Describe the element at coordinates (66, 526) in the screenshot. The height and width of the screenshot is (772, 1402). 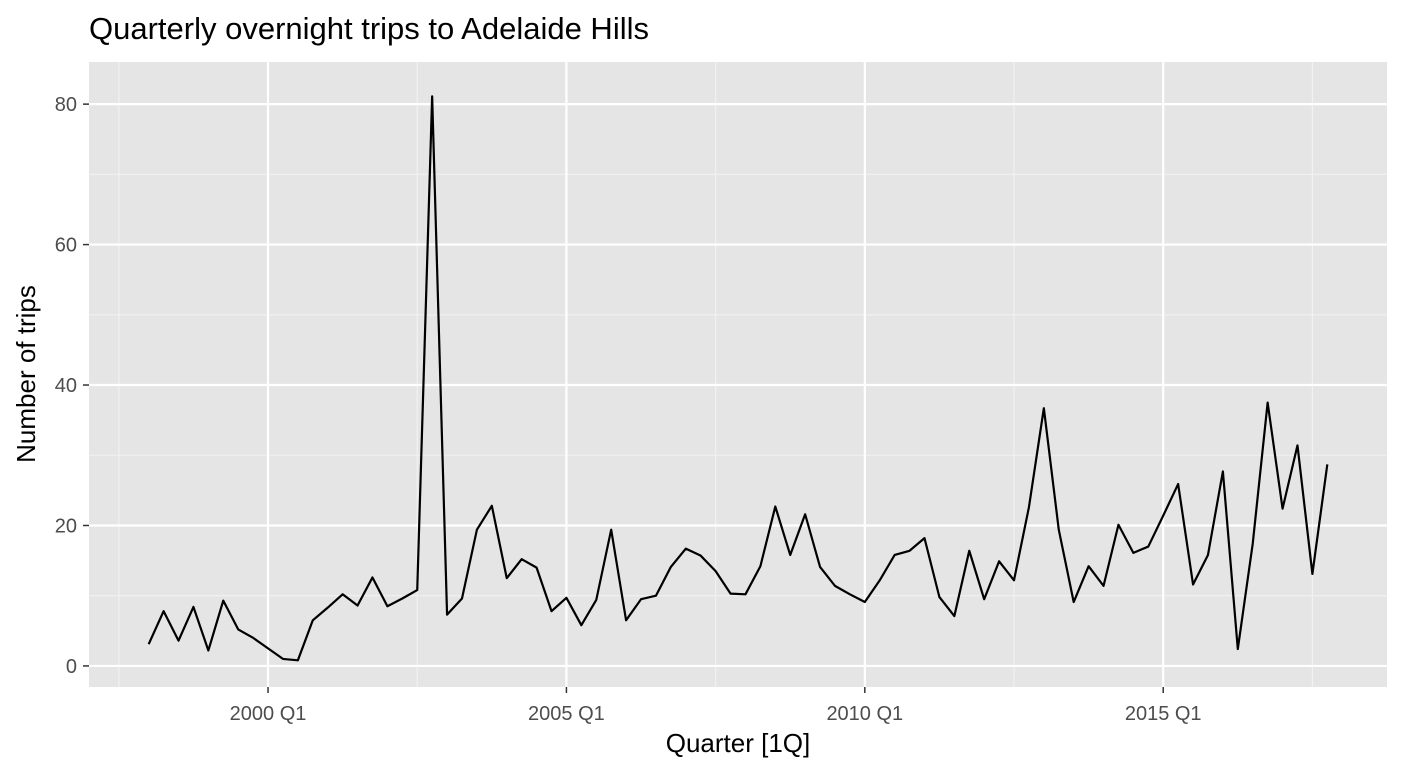
I see `y-tick-label: 20` at that location.